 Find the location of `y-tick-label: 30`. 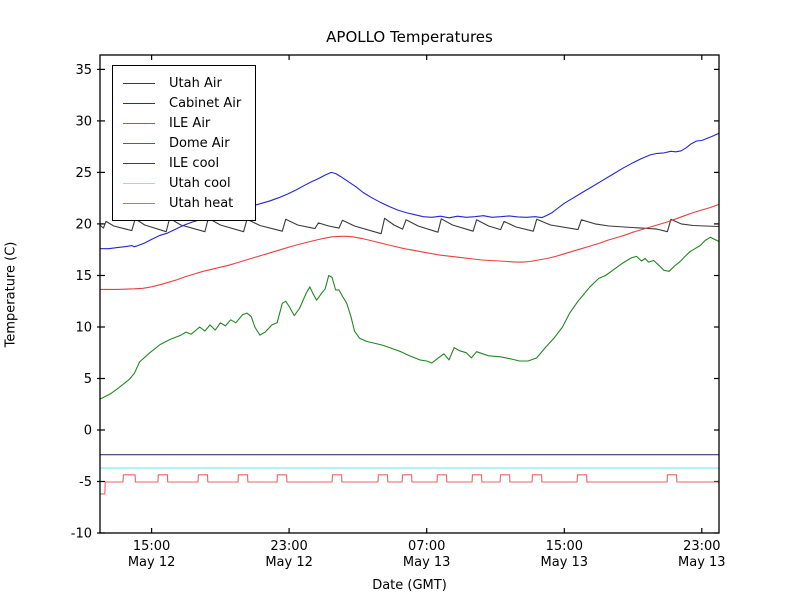

y-tick-label: 30 is located at coordinates (83, 121).